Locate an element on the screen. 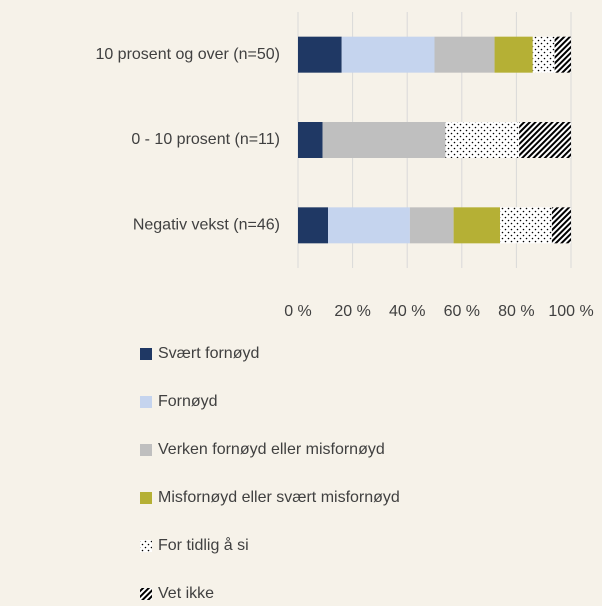 The image size is (602, 606). x-tick-label: 80 % is located at coordinates (516, 311).